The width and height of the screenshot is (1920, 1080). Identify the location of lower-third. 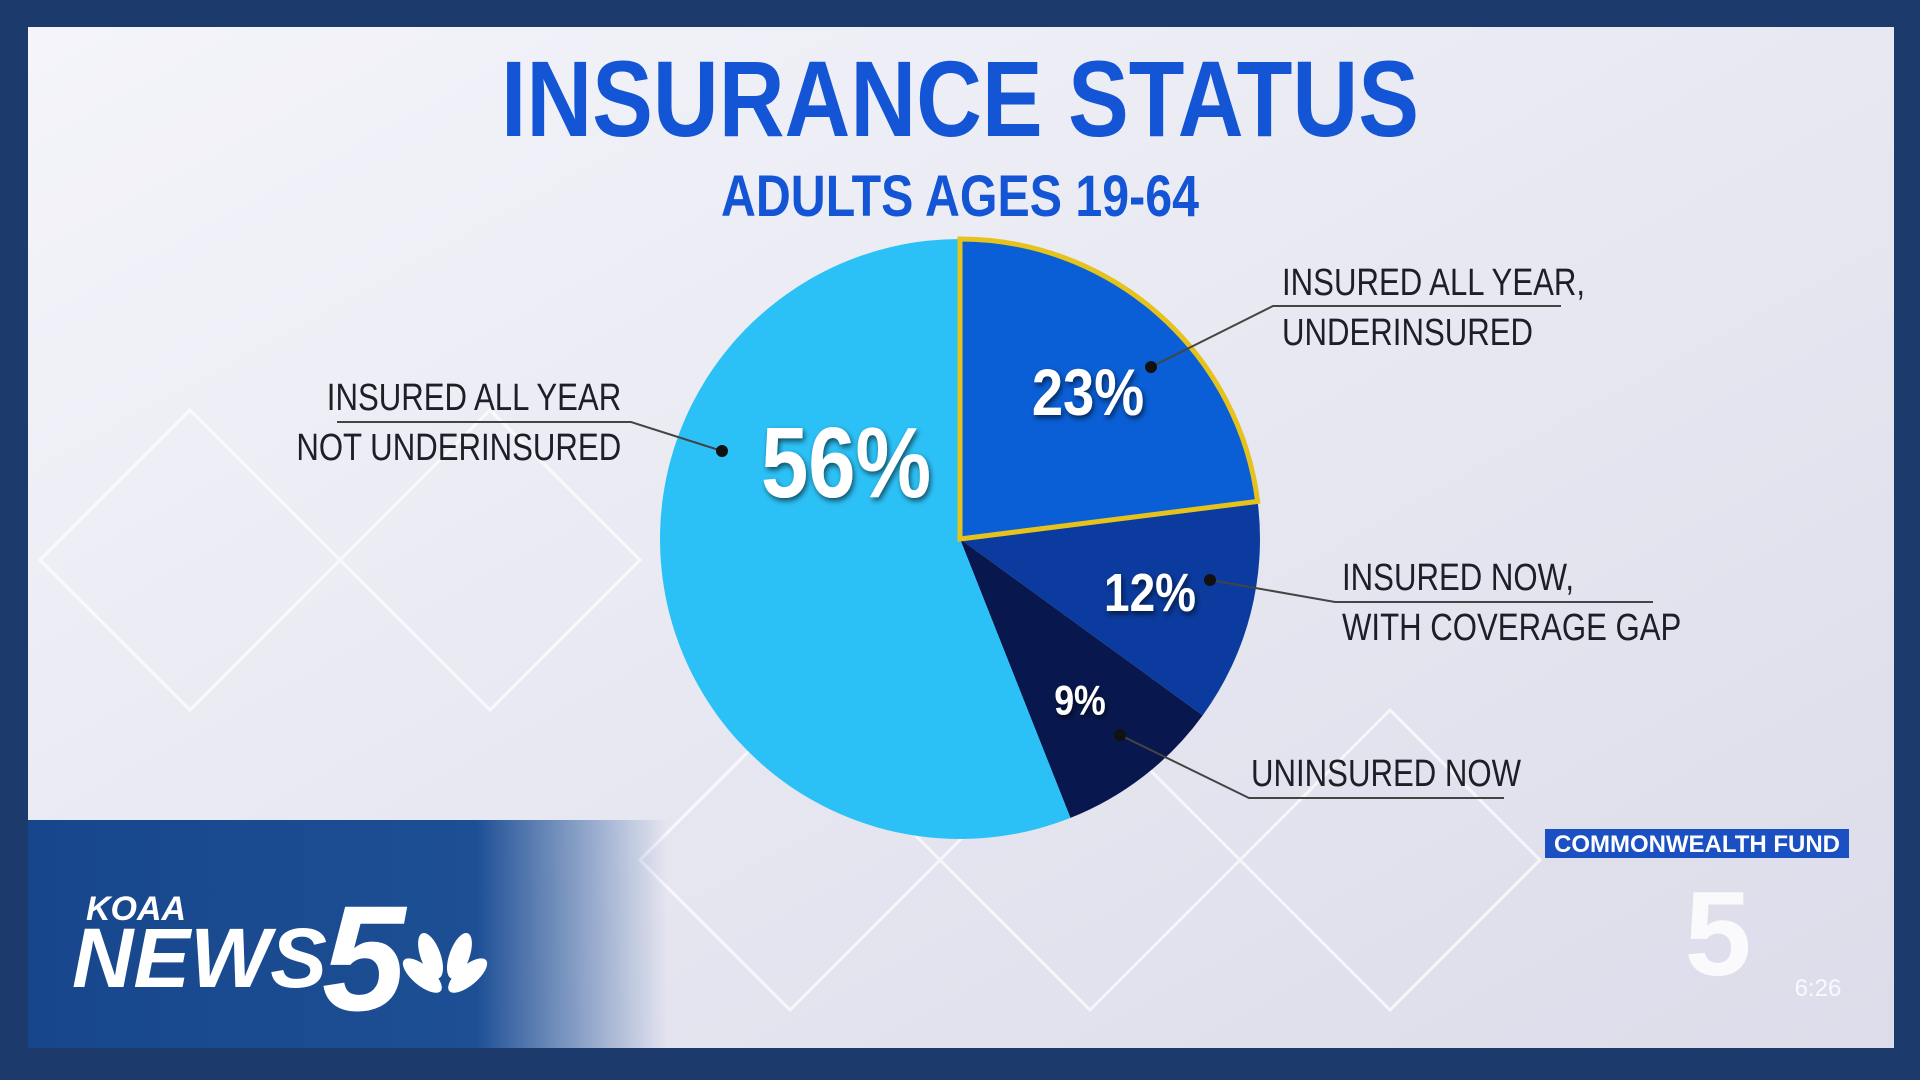
(348, 934).